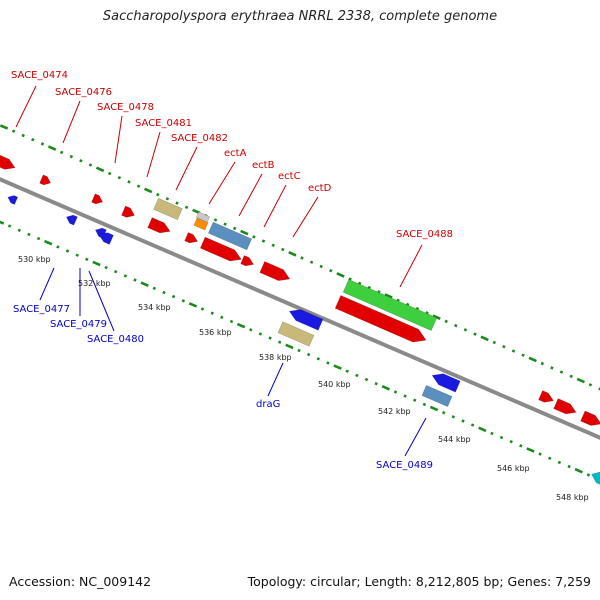 The height and width of the screenshot is (600, 600). I want to click on gene-label: SACE_0480, so click(115, 339).